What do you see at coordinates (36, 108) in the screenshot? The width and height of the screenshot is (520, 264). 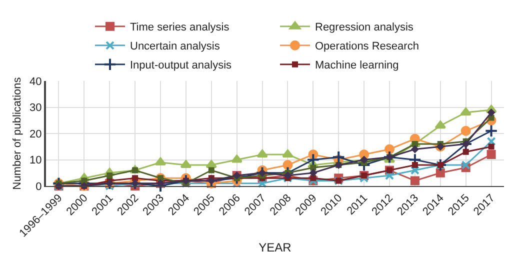 I see `y-tick-label: 30` at bounding box center [36, 108].